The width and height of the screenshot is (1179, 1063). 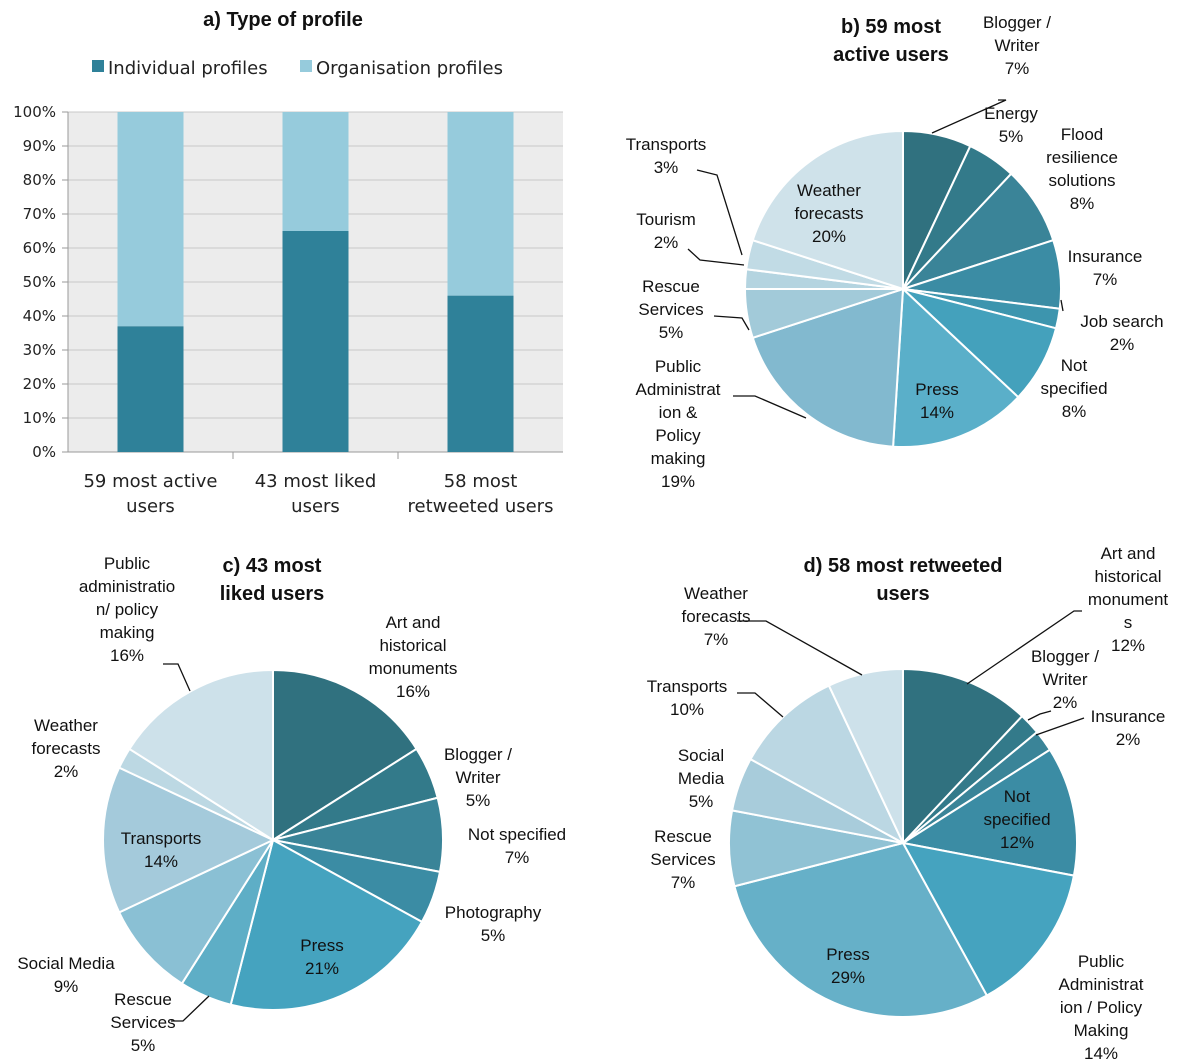 I want to click on y-tick-label: 70%, so click(x=39, y=214).